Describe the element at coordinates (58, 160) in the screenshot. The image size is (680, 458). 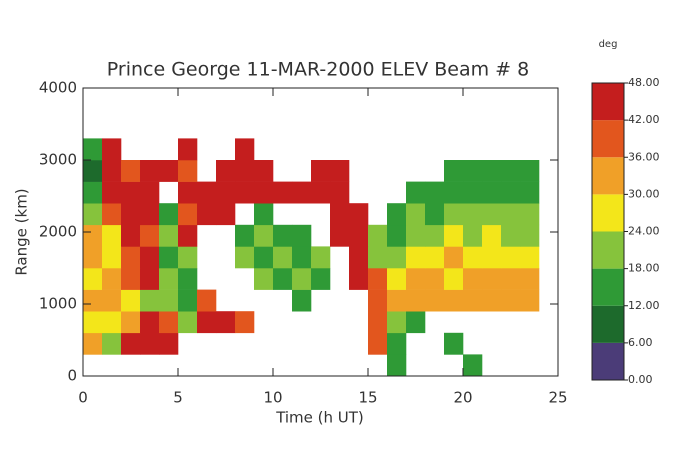
I see `y-tick-label: 3000` at that location.